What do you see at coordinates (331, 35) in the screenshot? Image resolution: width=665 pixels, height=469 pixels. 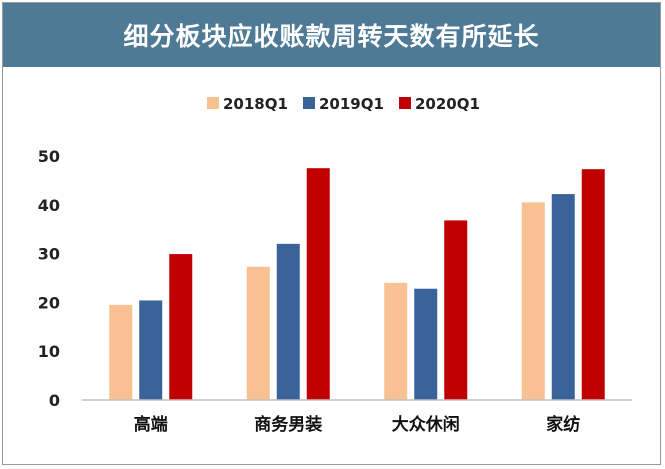 I see `chart-title: 细分板块应收账款周转天数有所延长` at bounding box center [331, 35].